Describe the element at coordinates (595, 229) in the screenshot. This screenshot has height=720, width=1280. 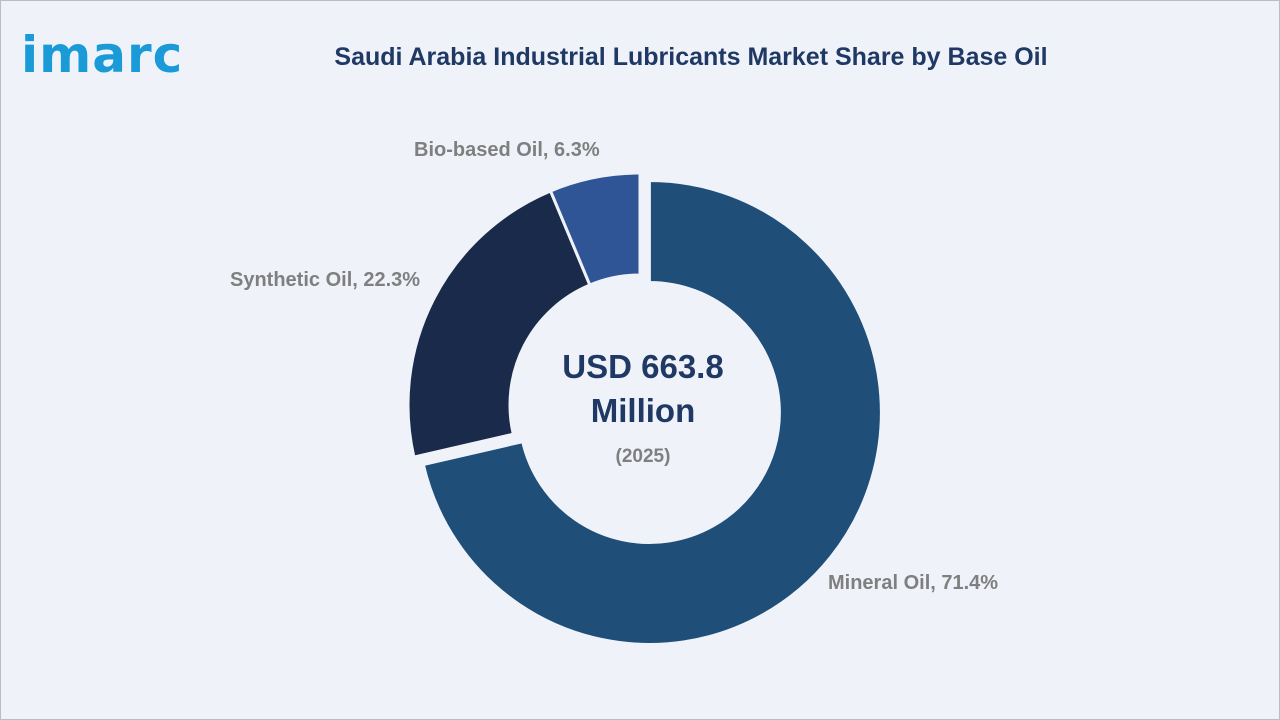
I see `slice-bio-based-oil` at that location.